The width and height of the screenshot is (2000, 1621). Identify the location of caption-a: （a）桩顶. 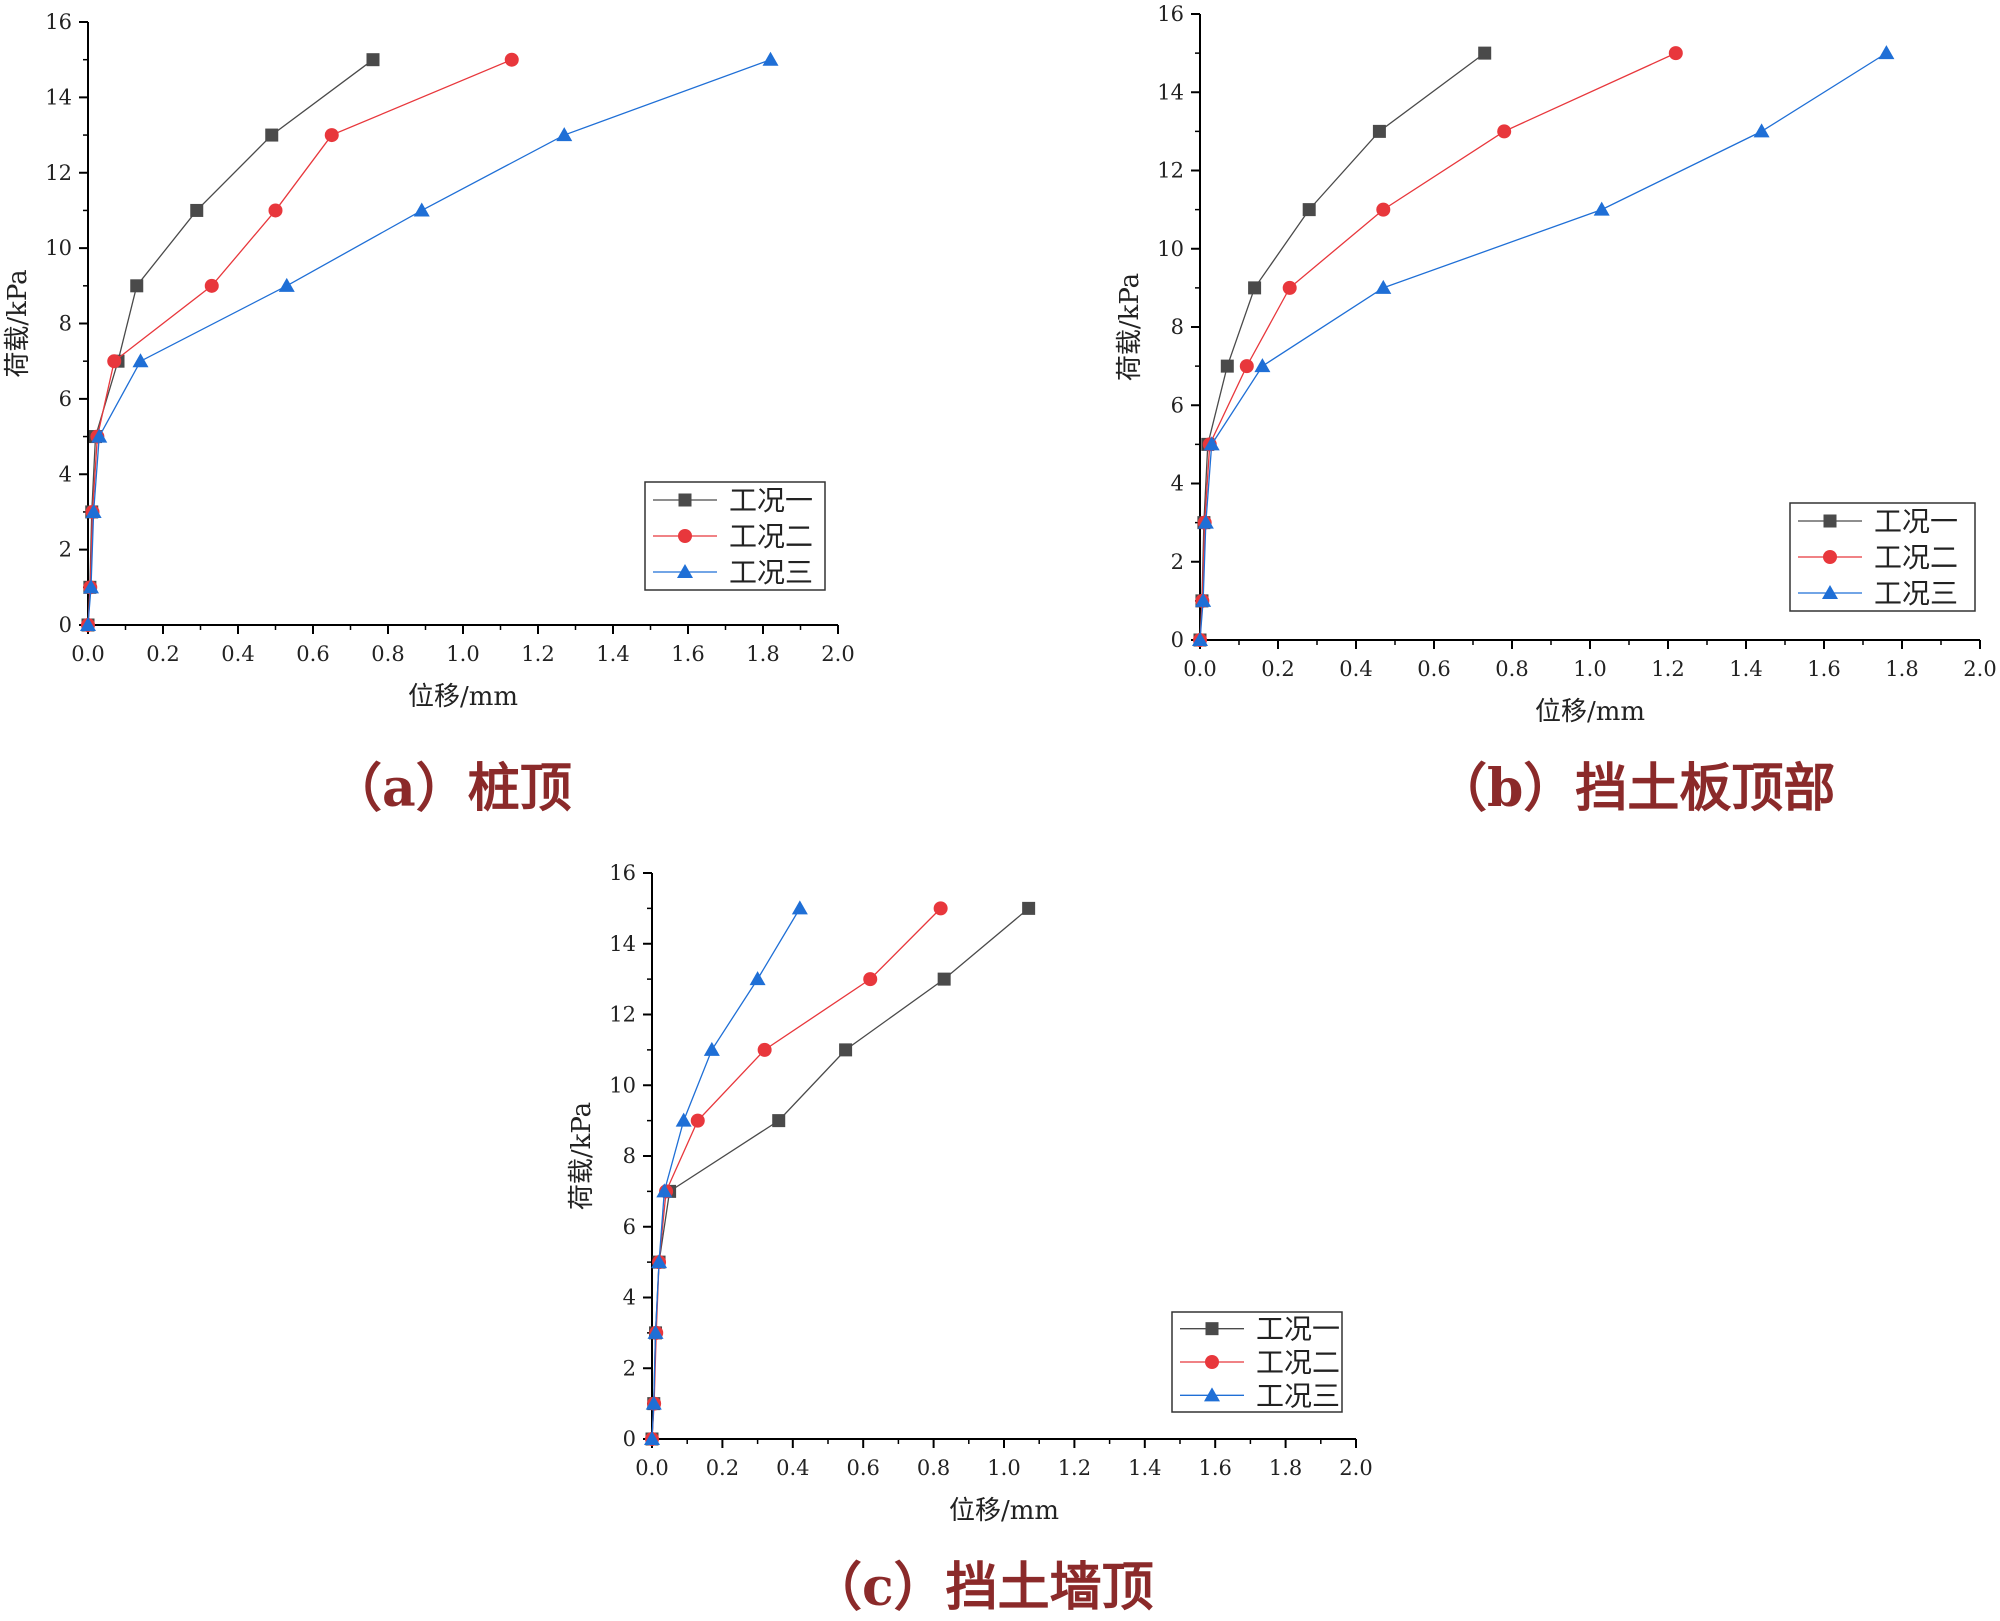
(451, 788).